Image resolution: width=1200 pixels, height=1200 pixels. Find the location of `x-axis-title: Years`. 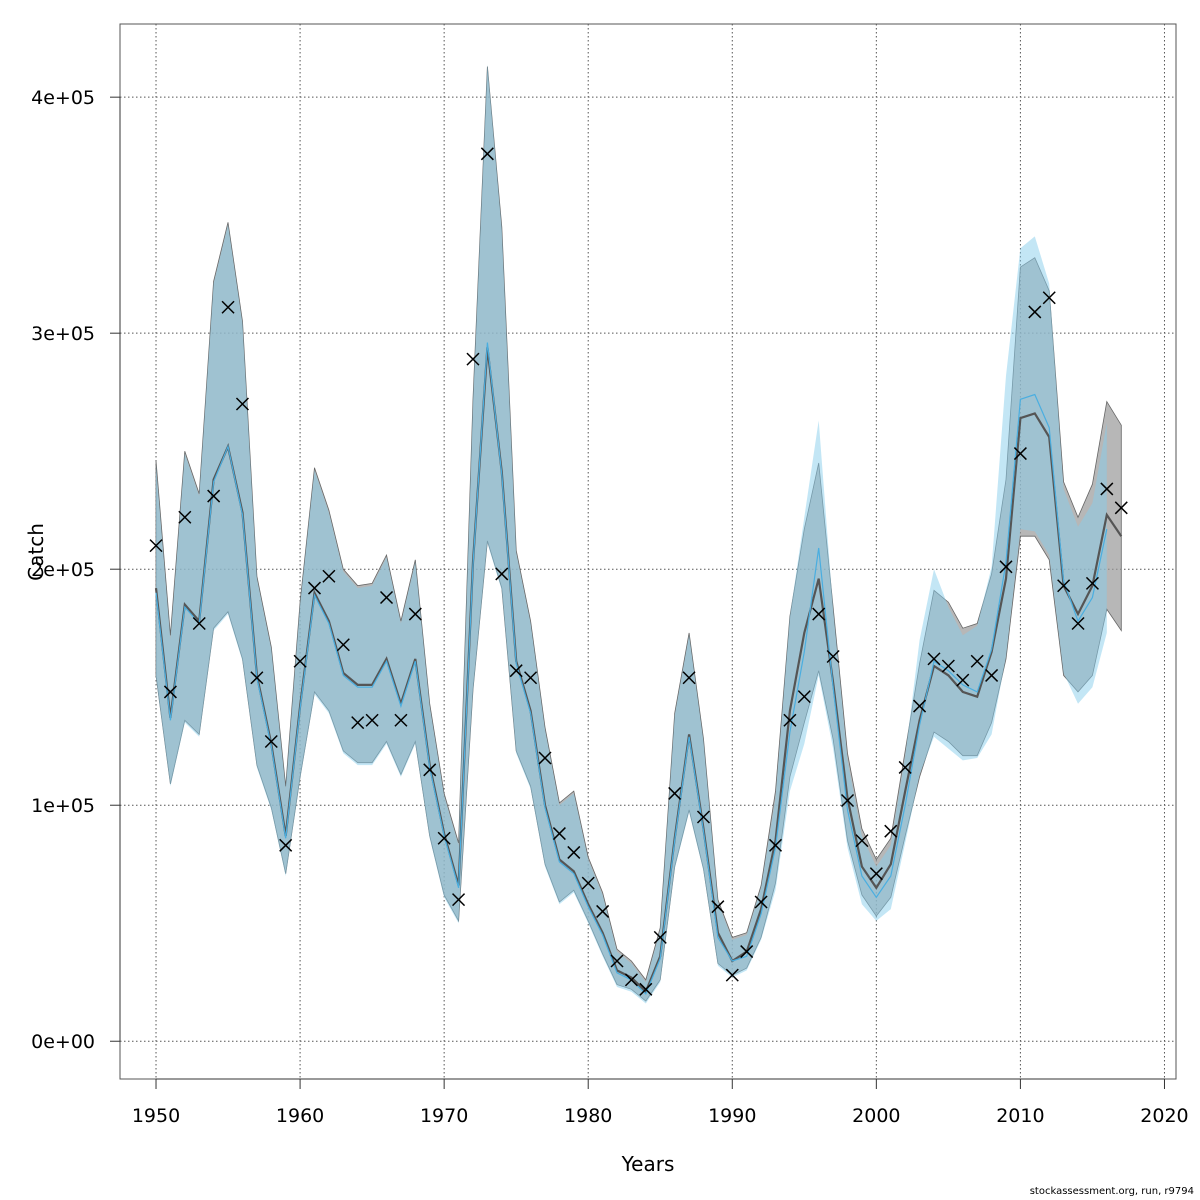

x-axis-title: Years is located at coordinates (648, 1164).